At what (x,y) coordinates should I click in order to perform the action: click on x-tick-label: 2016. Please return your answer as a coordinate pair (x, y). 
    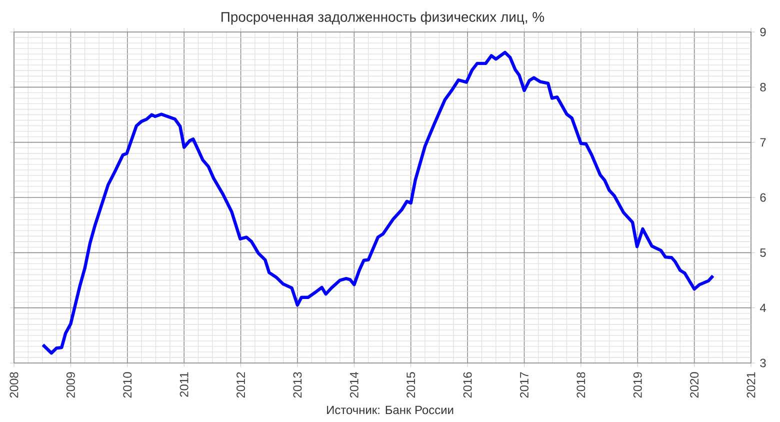
    Looking at the image, I should click on (467, 385).